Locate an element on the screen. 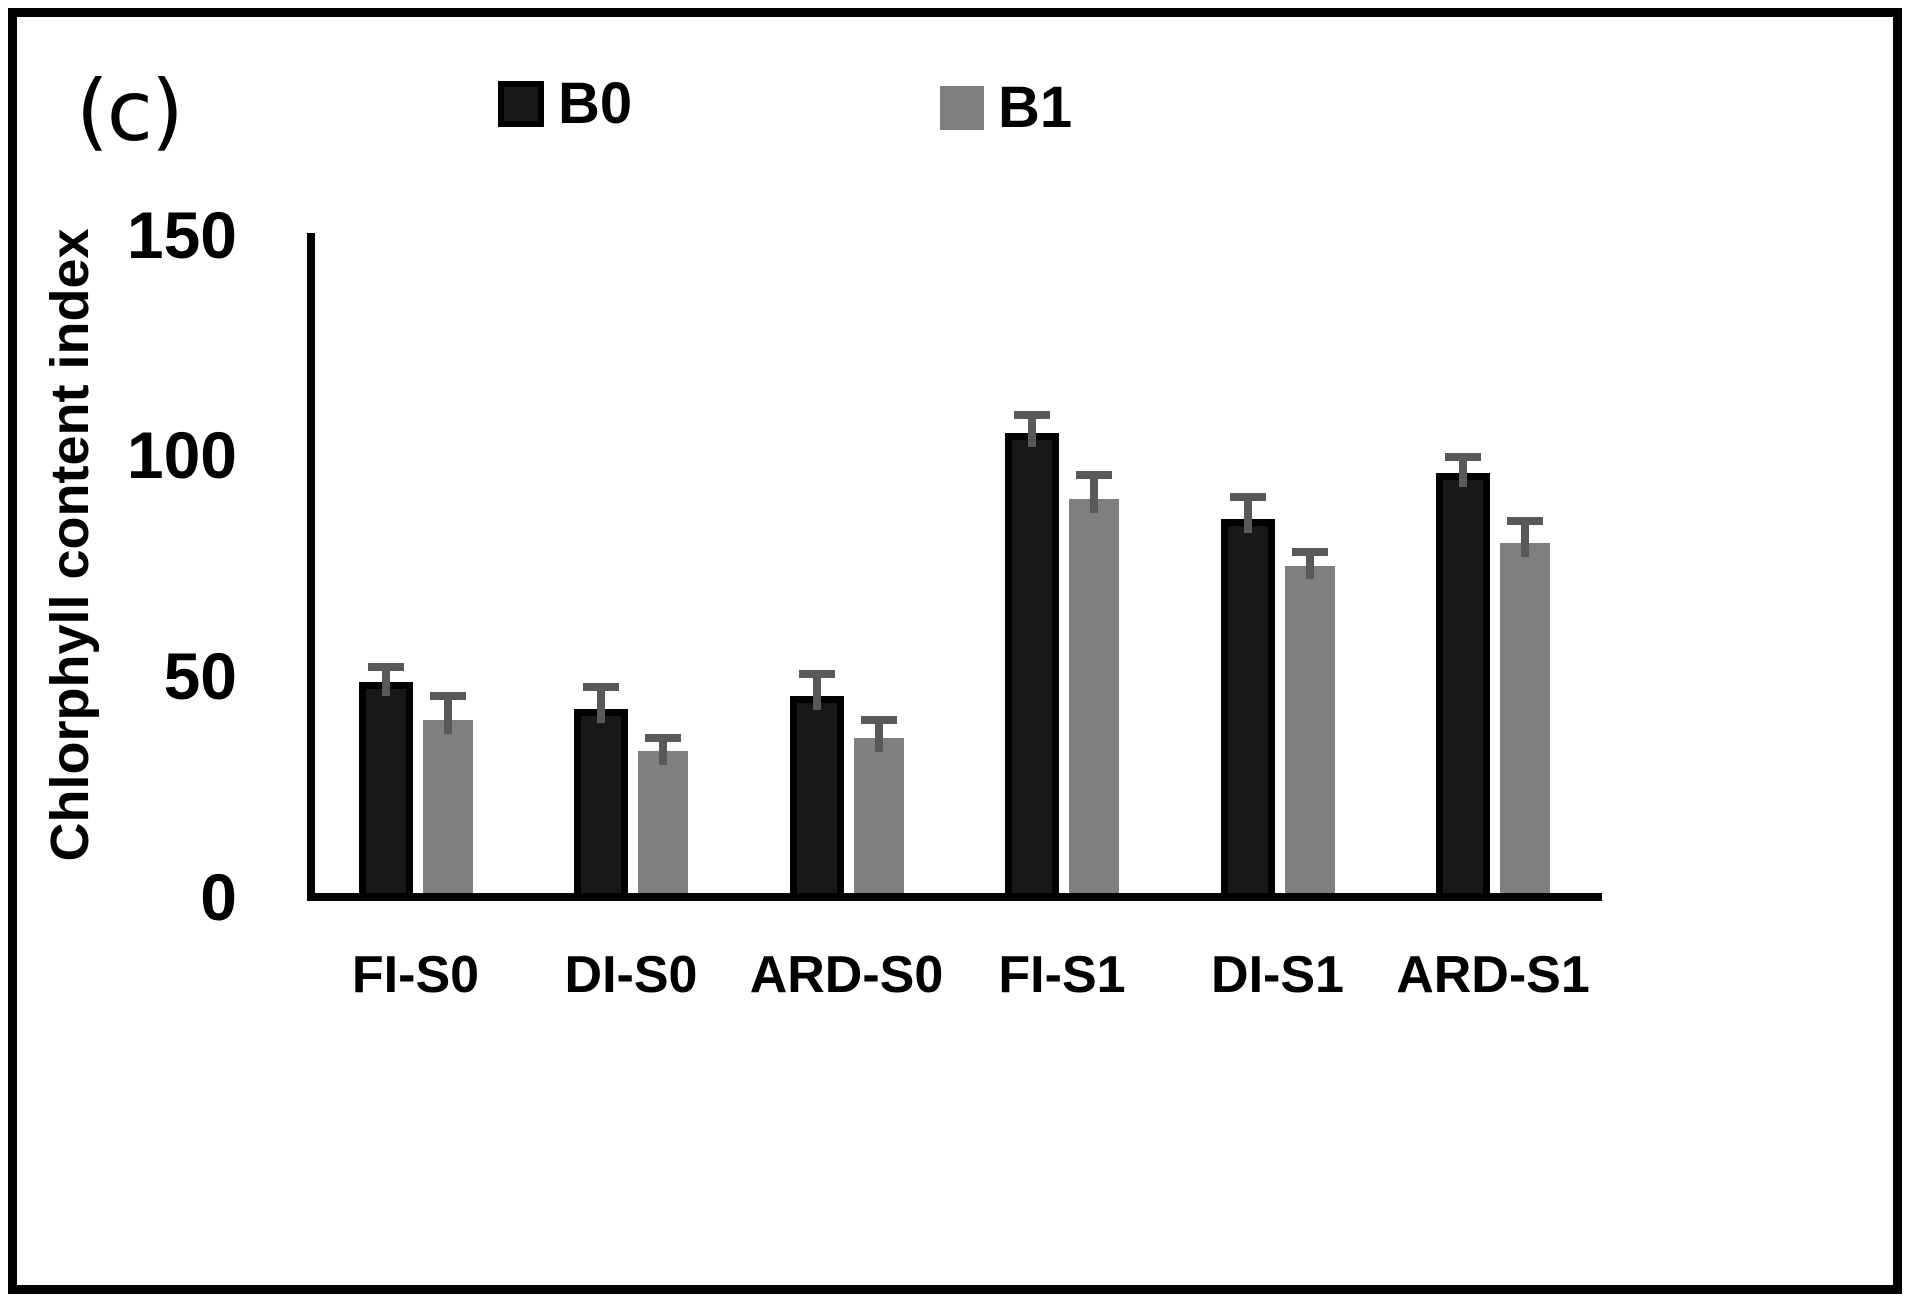  error-cap-b1-di-s1 is located at coordinates (1309, 552).